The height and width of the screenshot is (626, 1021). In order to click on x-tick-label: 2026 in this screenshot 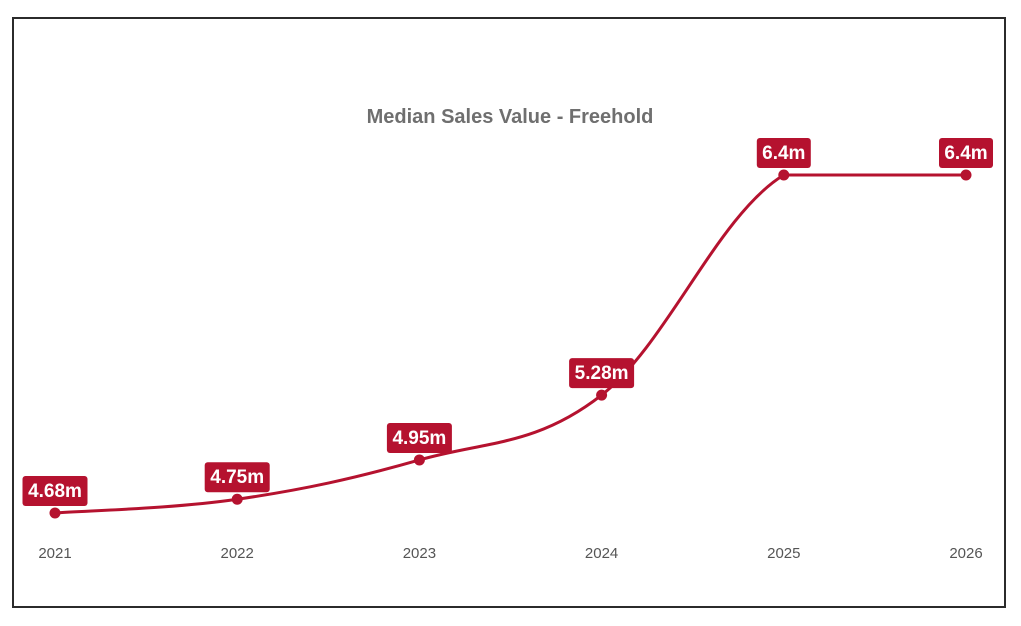, I will do `click(965, 553)`.